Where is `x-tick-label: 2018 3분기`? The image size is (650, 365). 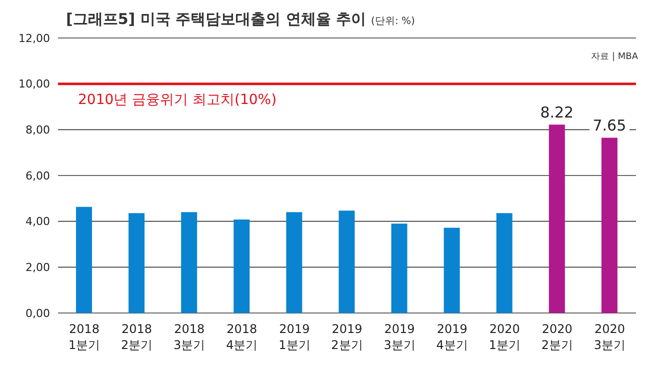
x-tick-label: 2018 3분기 is located at coordinates (190, 337).